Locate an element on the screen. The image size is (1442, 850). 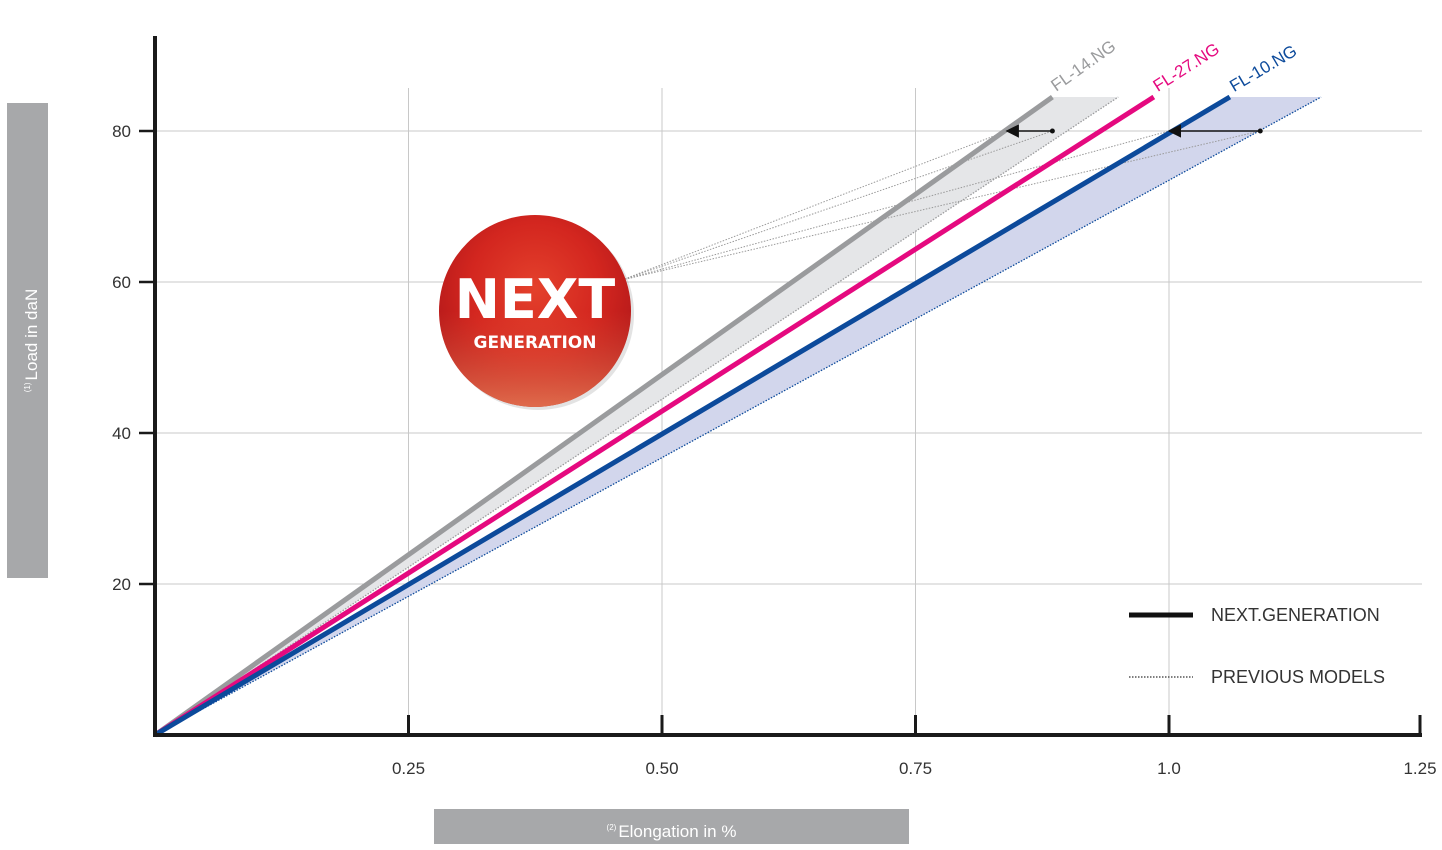
legend: NEXT.GENERATION PREVIOUS MODELS is located at coordinates (1257, 646).